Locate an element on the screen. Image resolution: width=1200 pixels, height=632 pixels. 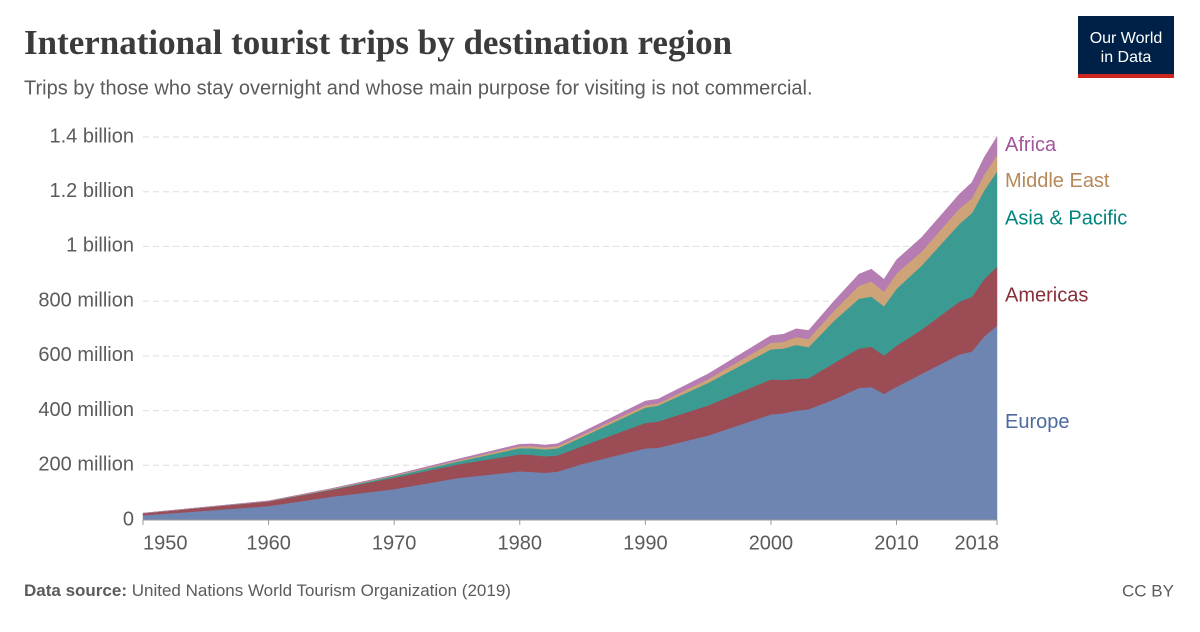
legend-label: Americas is located at coordinates (1046, 295).